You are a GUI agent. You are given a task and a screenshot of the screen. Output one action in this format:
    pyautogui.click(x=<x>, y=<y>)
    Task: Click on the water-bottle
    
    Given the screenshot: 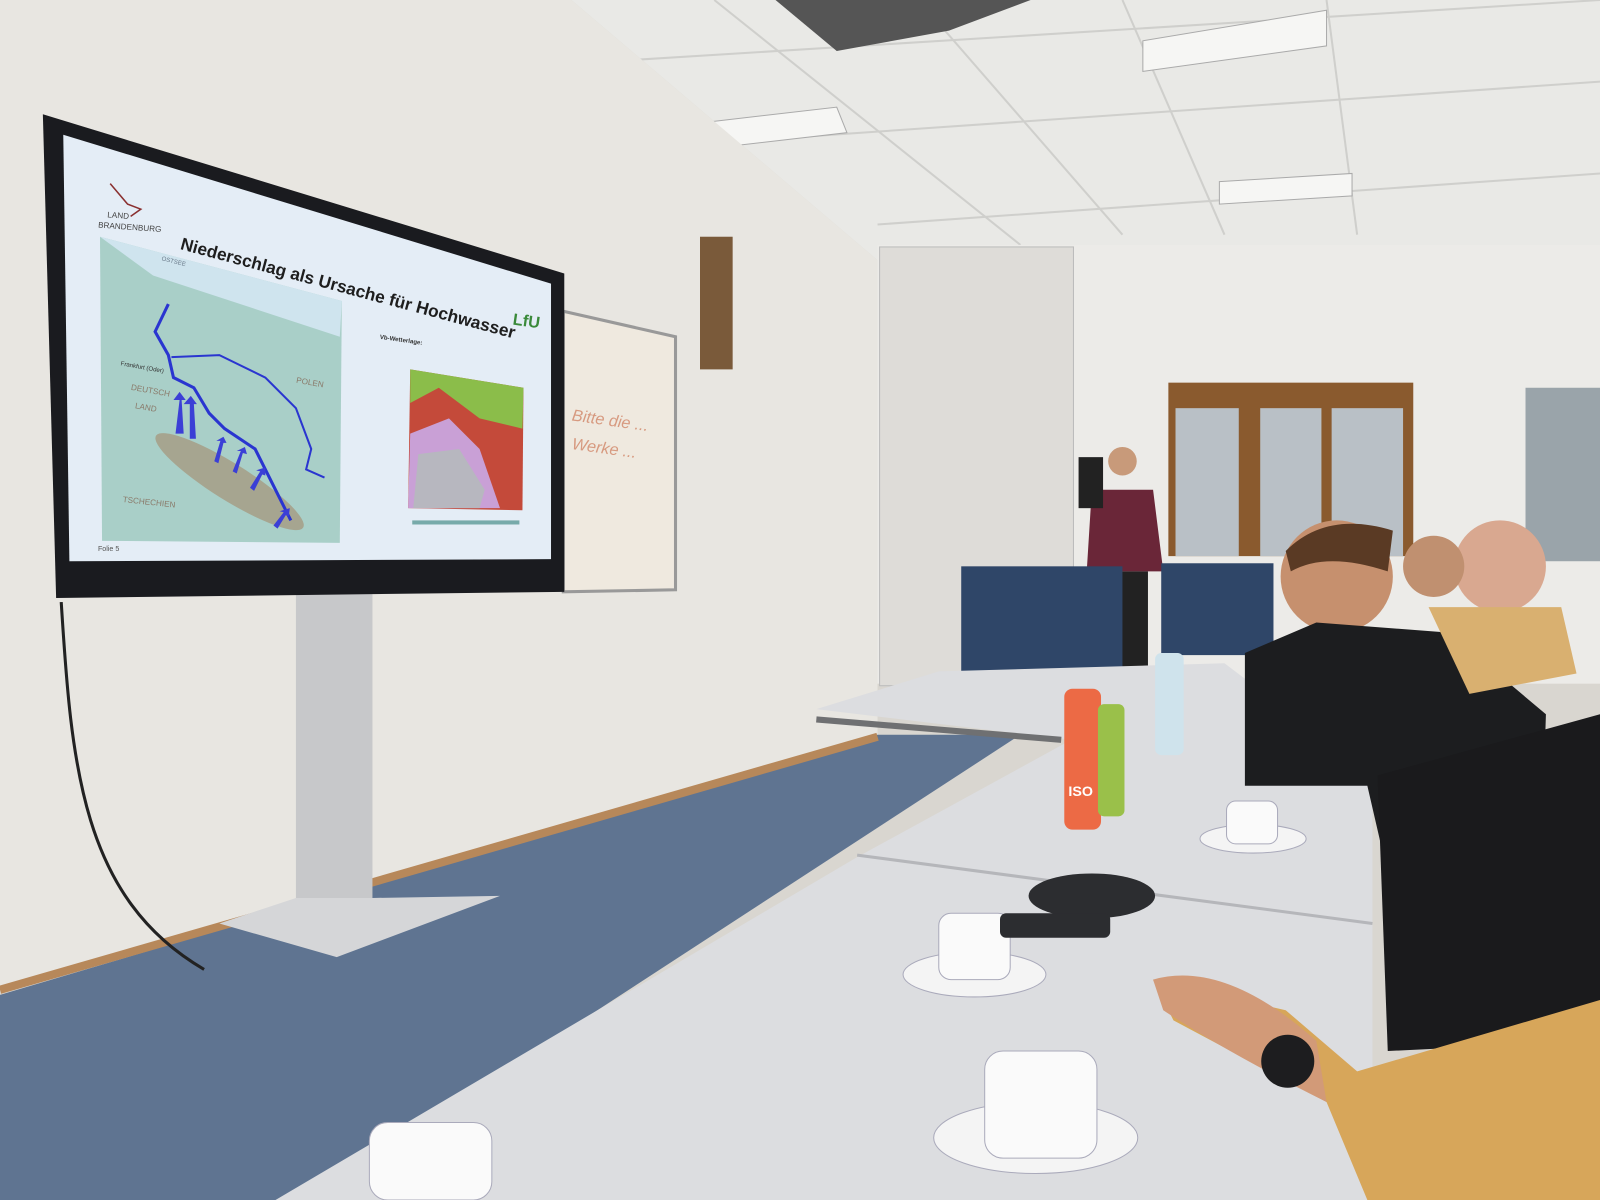 What is the action you would take?
    pyautogui.click(x=1169, y=704)
    